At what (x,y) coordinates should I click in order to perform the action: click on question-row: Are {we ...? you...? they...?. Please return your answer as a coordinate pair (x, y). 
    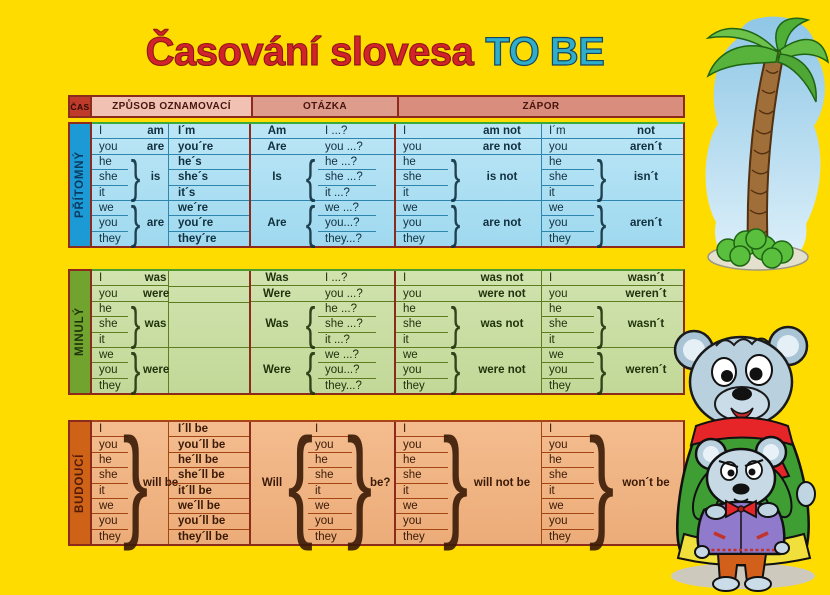
    Looking at the image, I should click on (322, 222).